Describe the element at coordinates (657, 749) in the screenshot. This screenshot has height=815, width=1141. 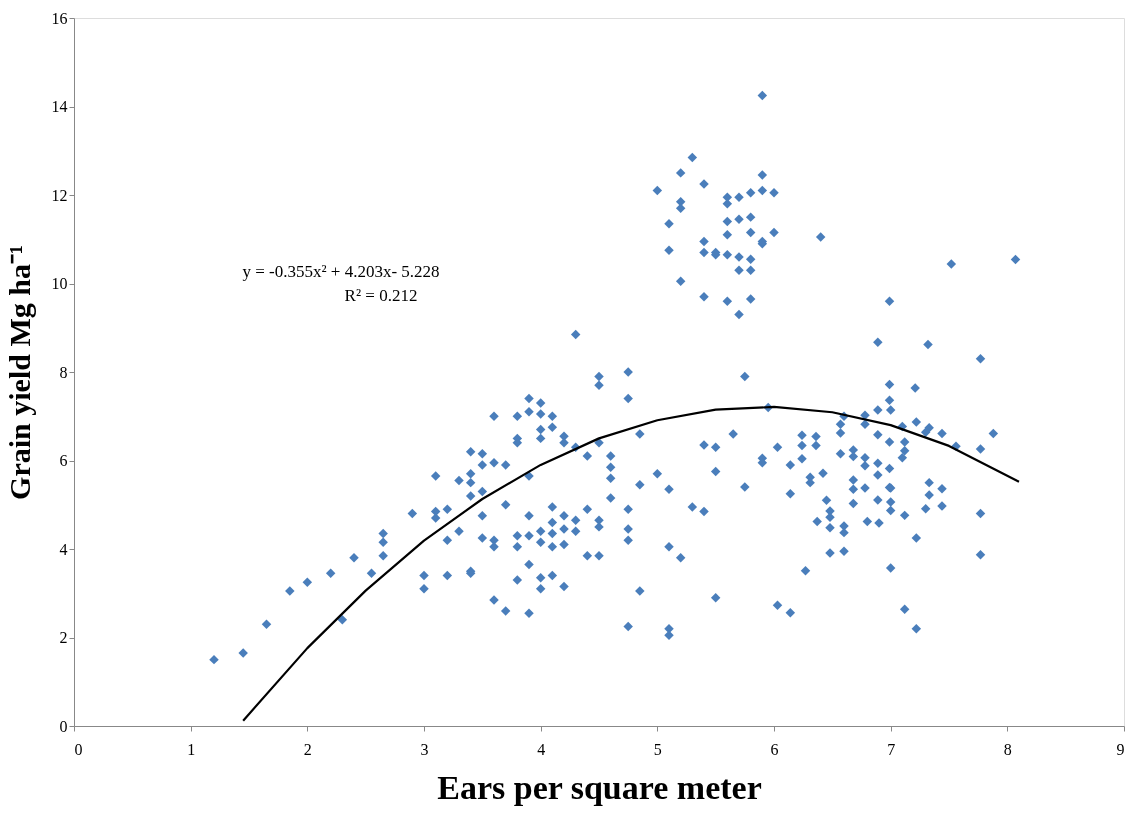
I see `x-tick-label: 5` at that location.